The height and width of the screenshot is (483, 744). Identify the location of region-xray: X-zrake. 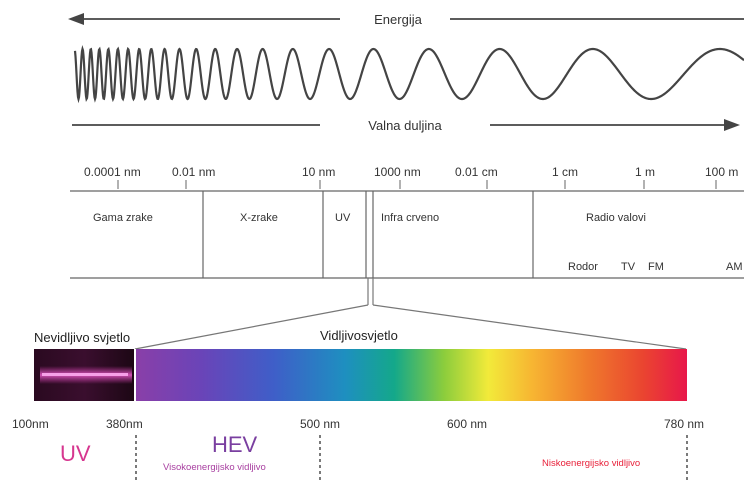
(259, 218).